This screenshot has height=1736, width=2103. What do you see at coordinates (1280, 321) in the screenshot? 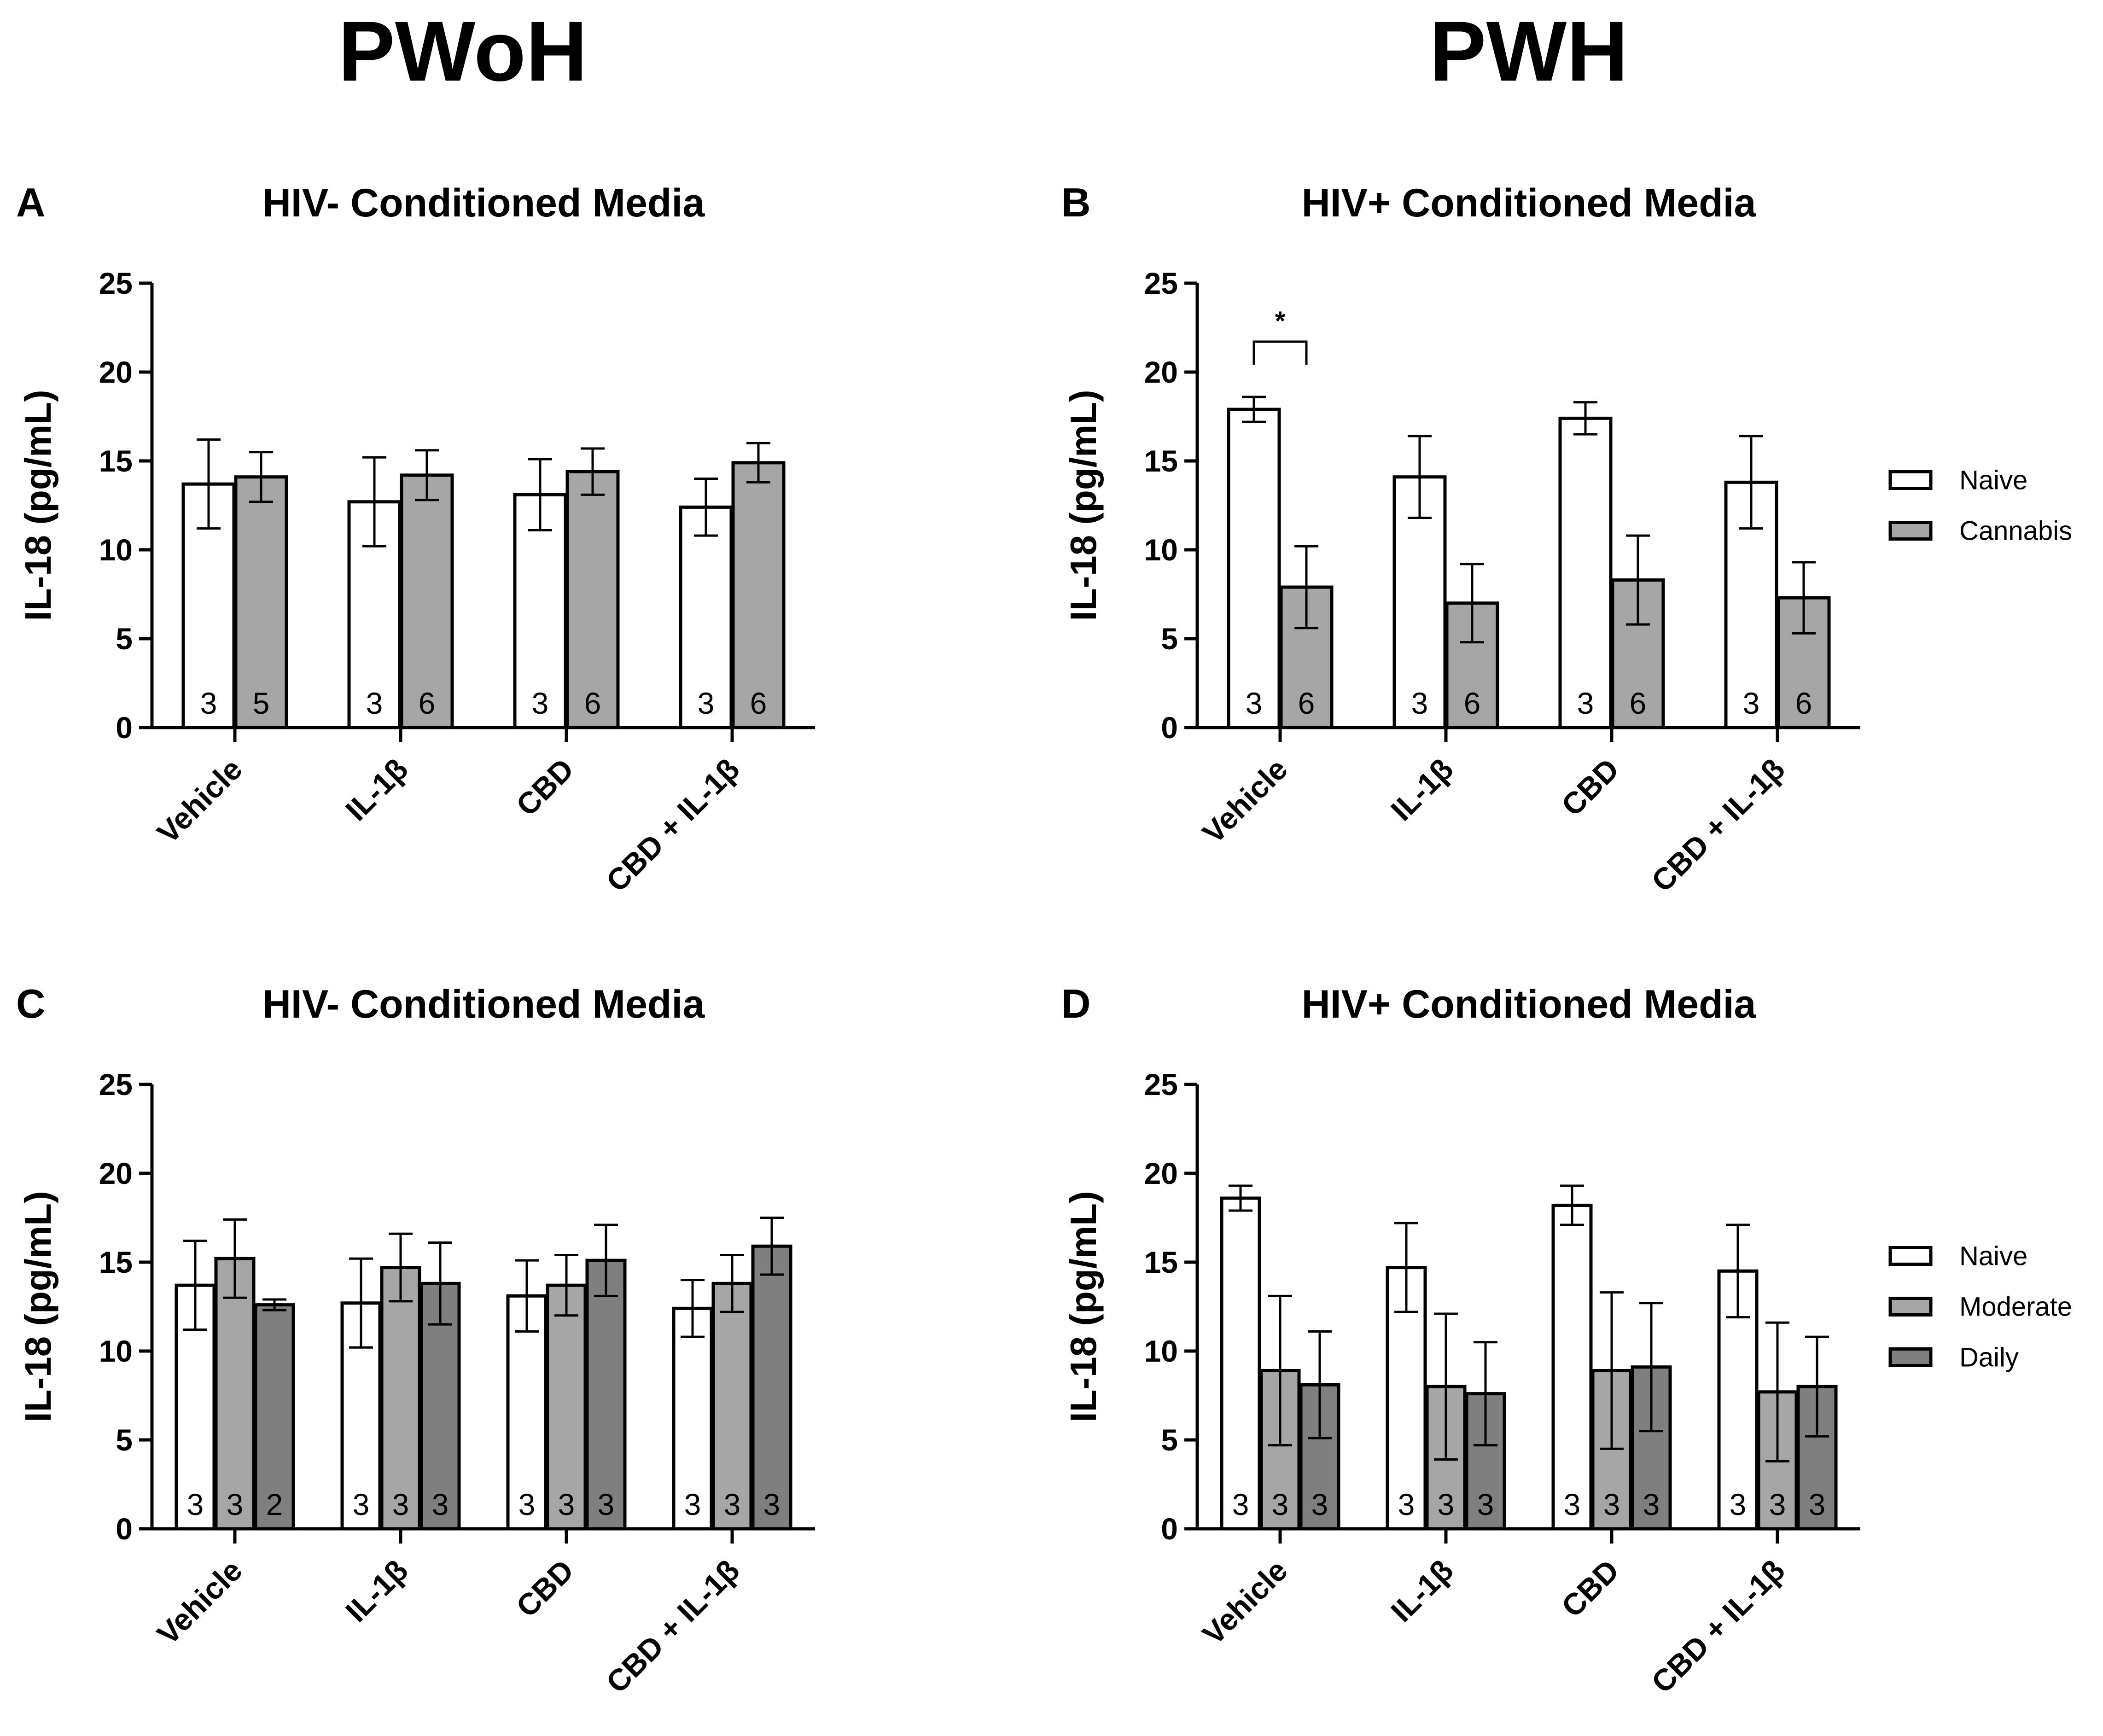
I see `significance-marker: *` at bounding box center [1280, 321].